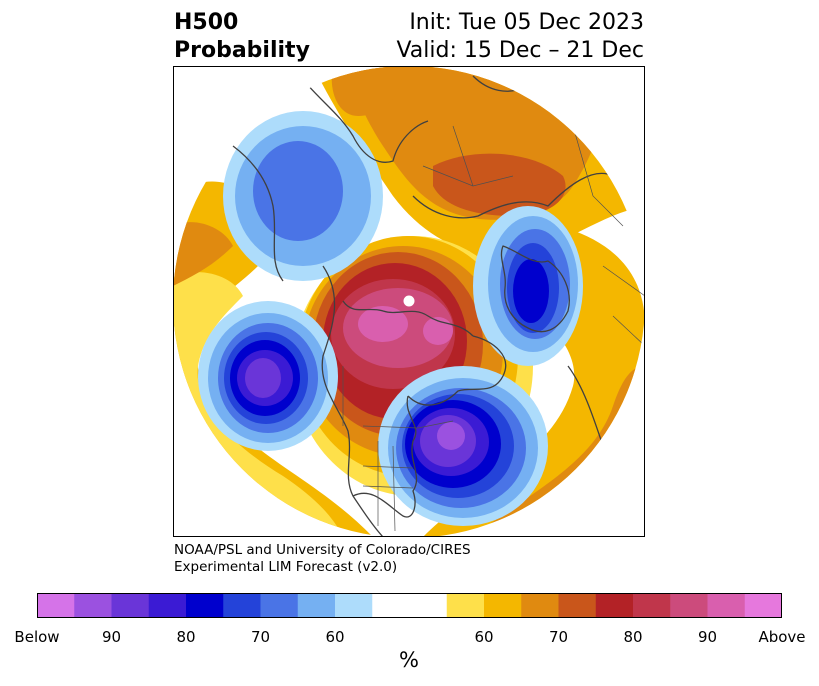  Describe the element at coordinates (451, 436) in the screenshot. I see `cold-atlantic-purple` at that location.